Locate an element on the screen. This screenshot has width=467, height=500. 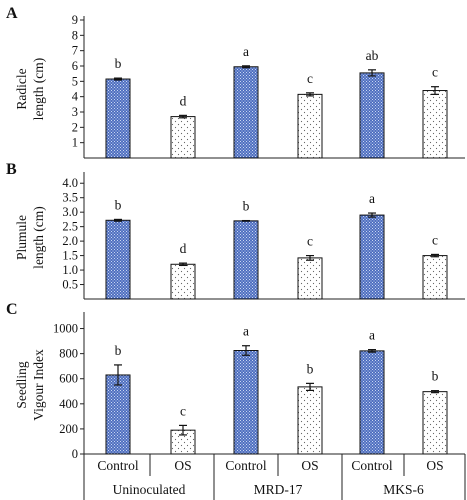
y-axis-label-line: Plumule is located at coordinates (21, 237).